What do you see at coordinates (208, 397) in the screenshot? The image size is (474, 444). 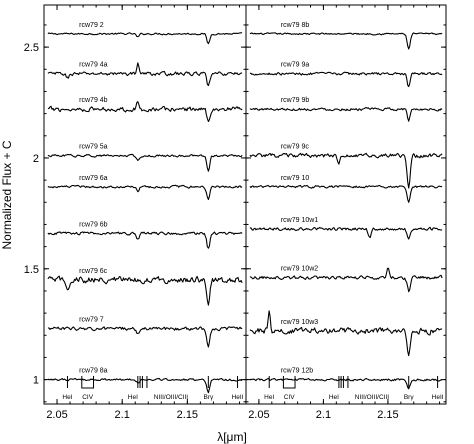 I see `line-id-label-br-left: Brγ` at bounding box center [208, 397].